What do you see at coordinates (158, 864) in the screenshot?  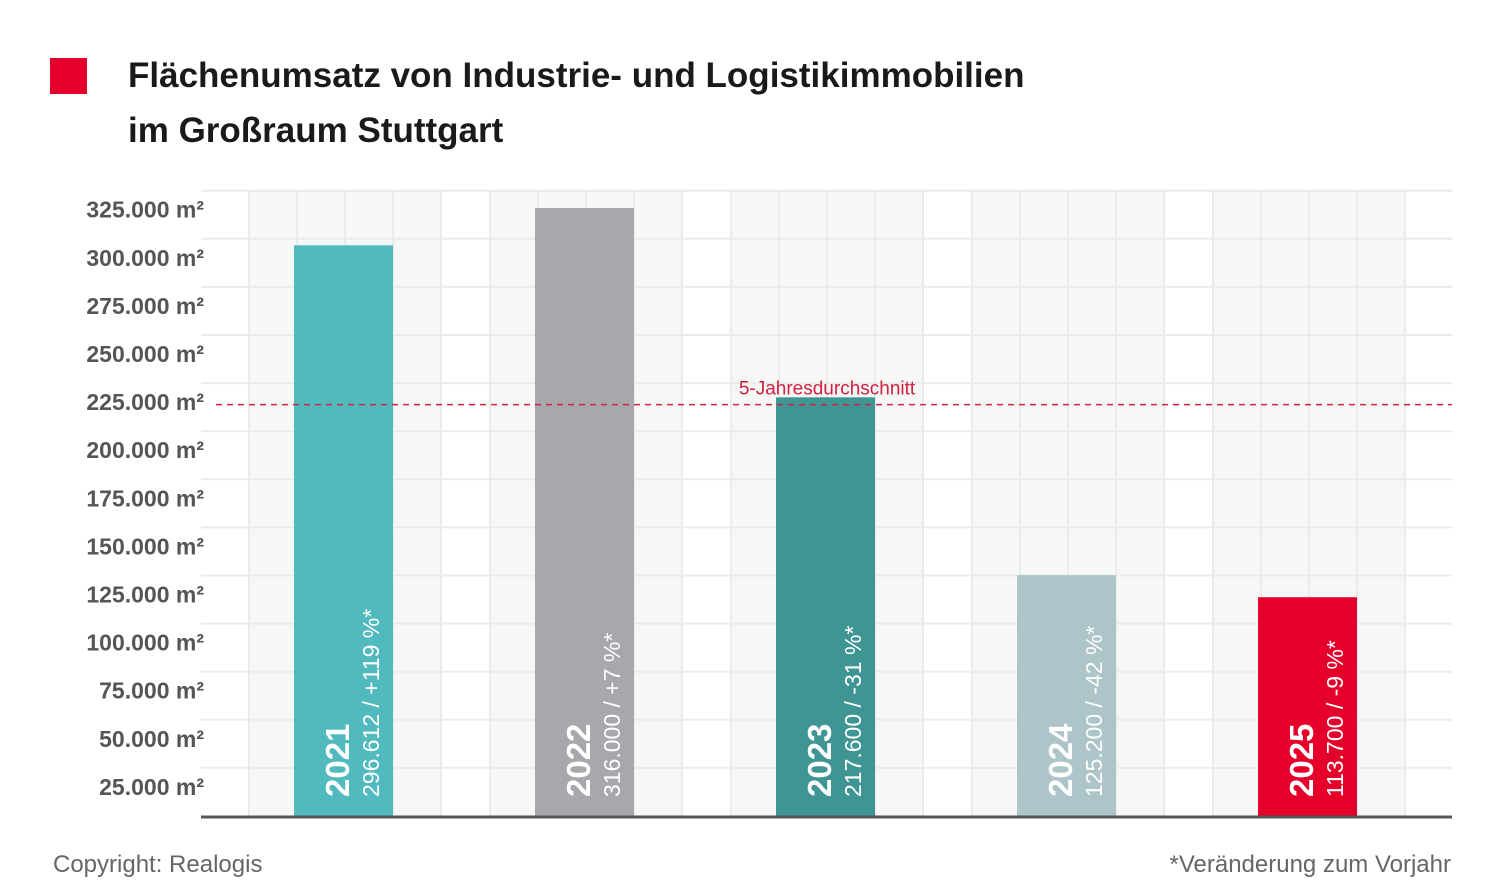 I see `copyright-text: Copyright: Realogis` at bounding box center [158, 864].